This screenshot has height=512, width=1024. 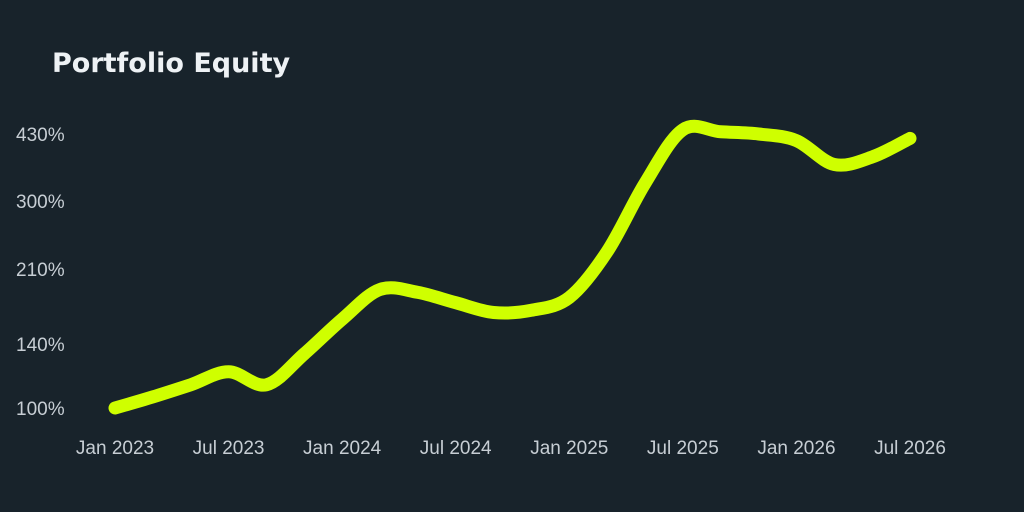 What do you see at coordinates (569, 448) in the screenshot?
I see `x-tick-label: Jan 2025` at bounding box center [569, 448].